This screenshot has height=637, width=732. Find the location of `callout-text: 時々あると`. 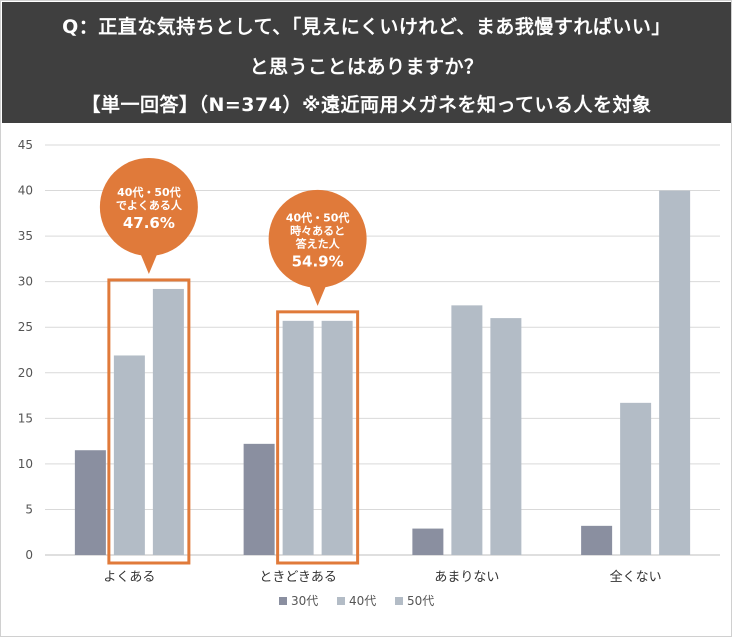

callout-text: 時々あると is located at coordinates (317, 230).